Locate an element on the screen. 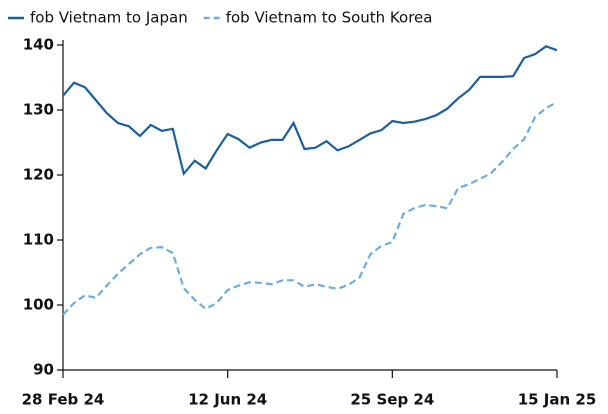 The height and width of the screenshot is (414, 608). y-tick-label: 140 is located at coordinates (38, 45).